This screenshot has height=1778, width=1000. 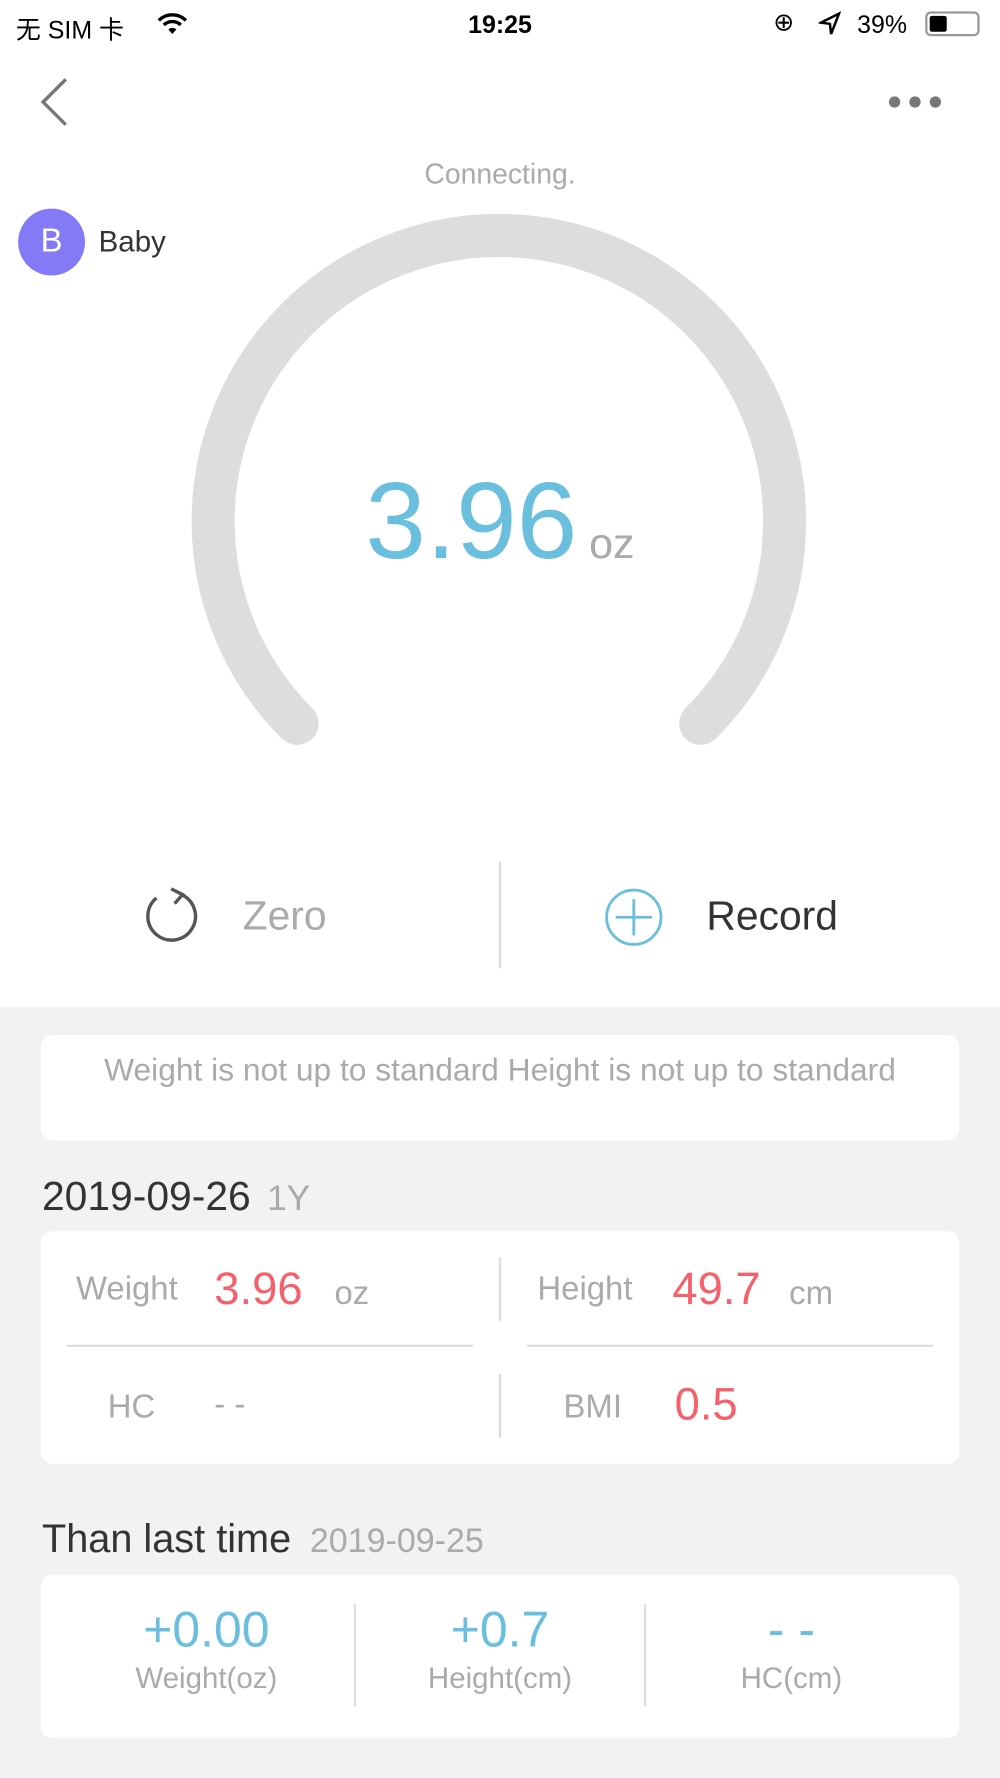 I want to click on measurement-header: 2019-09-26 1Y, so click(x=176, y=1196).